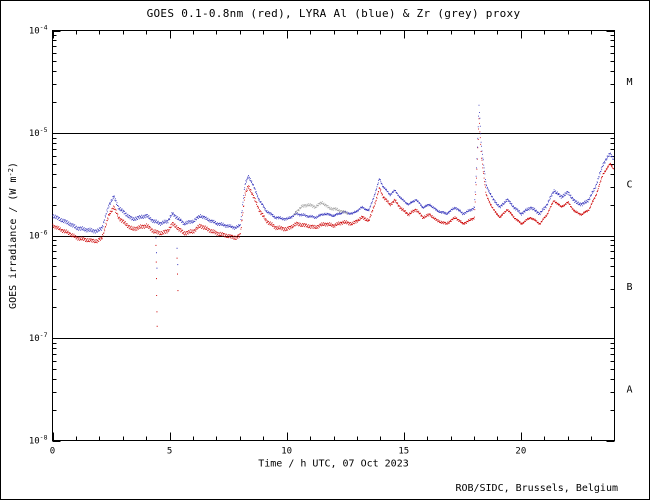 This screenshot has width=650, height=500. Describe the element at coordinates (630, 184) in the screenshot. I see `flare-class-label-c: C` at that location.